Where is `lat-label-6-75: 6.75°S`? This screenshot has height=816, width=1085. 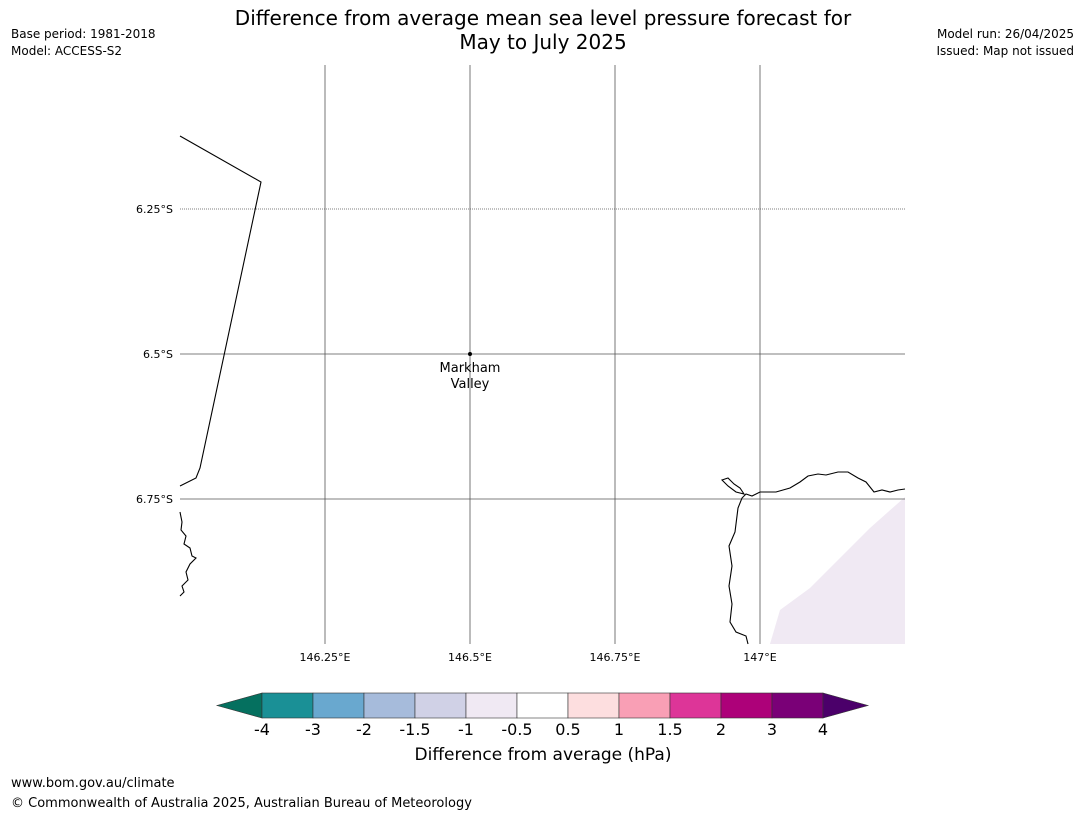
lat-label-6-75: 6.75°S is located at coordinates (154, 499).